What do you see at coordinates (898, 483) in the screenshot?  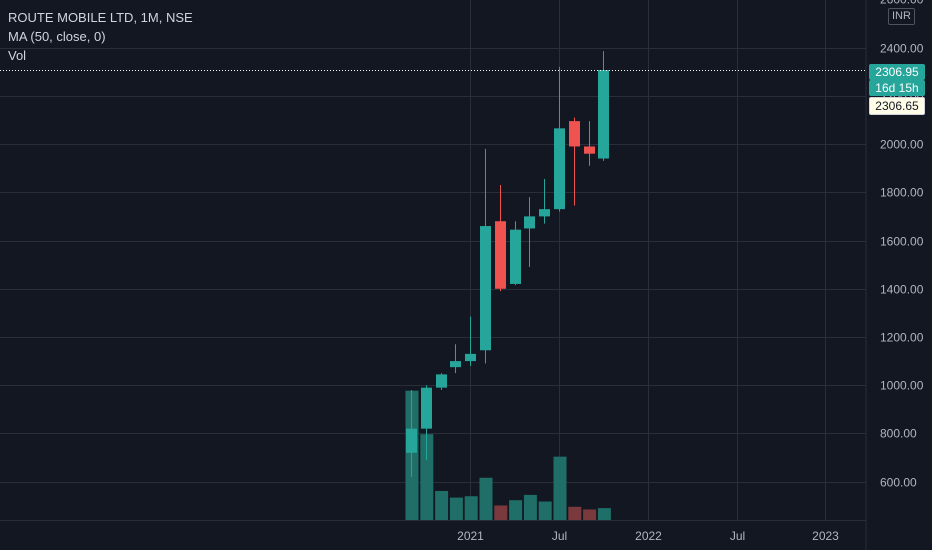 I see `price-tick-label: 600.00` at bounding box center [898, 483].